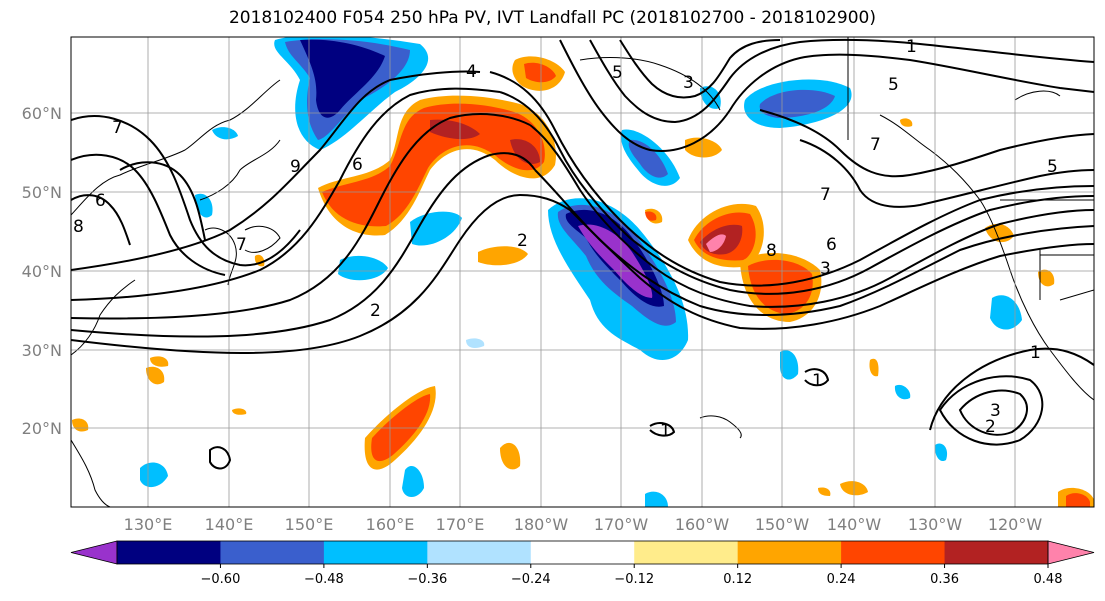 This screenshot has height=601, width=1105. I want to click on colorbar-tick-label: 0.48, so click(1048, 579).